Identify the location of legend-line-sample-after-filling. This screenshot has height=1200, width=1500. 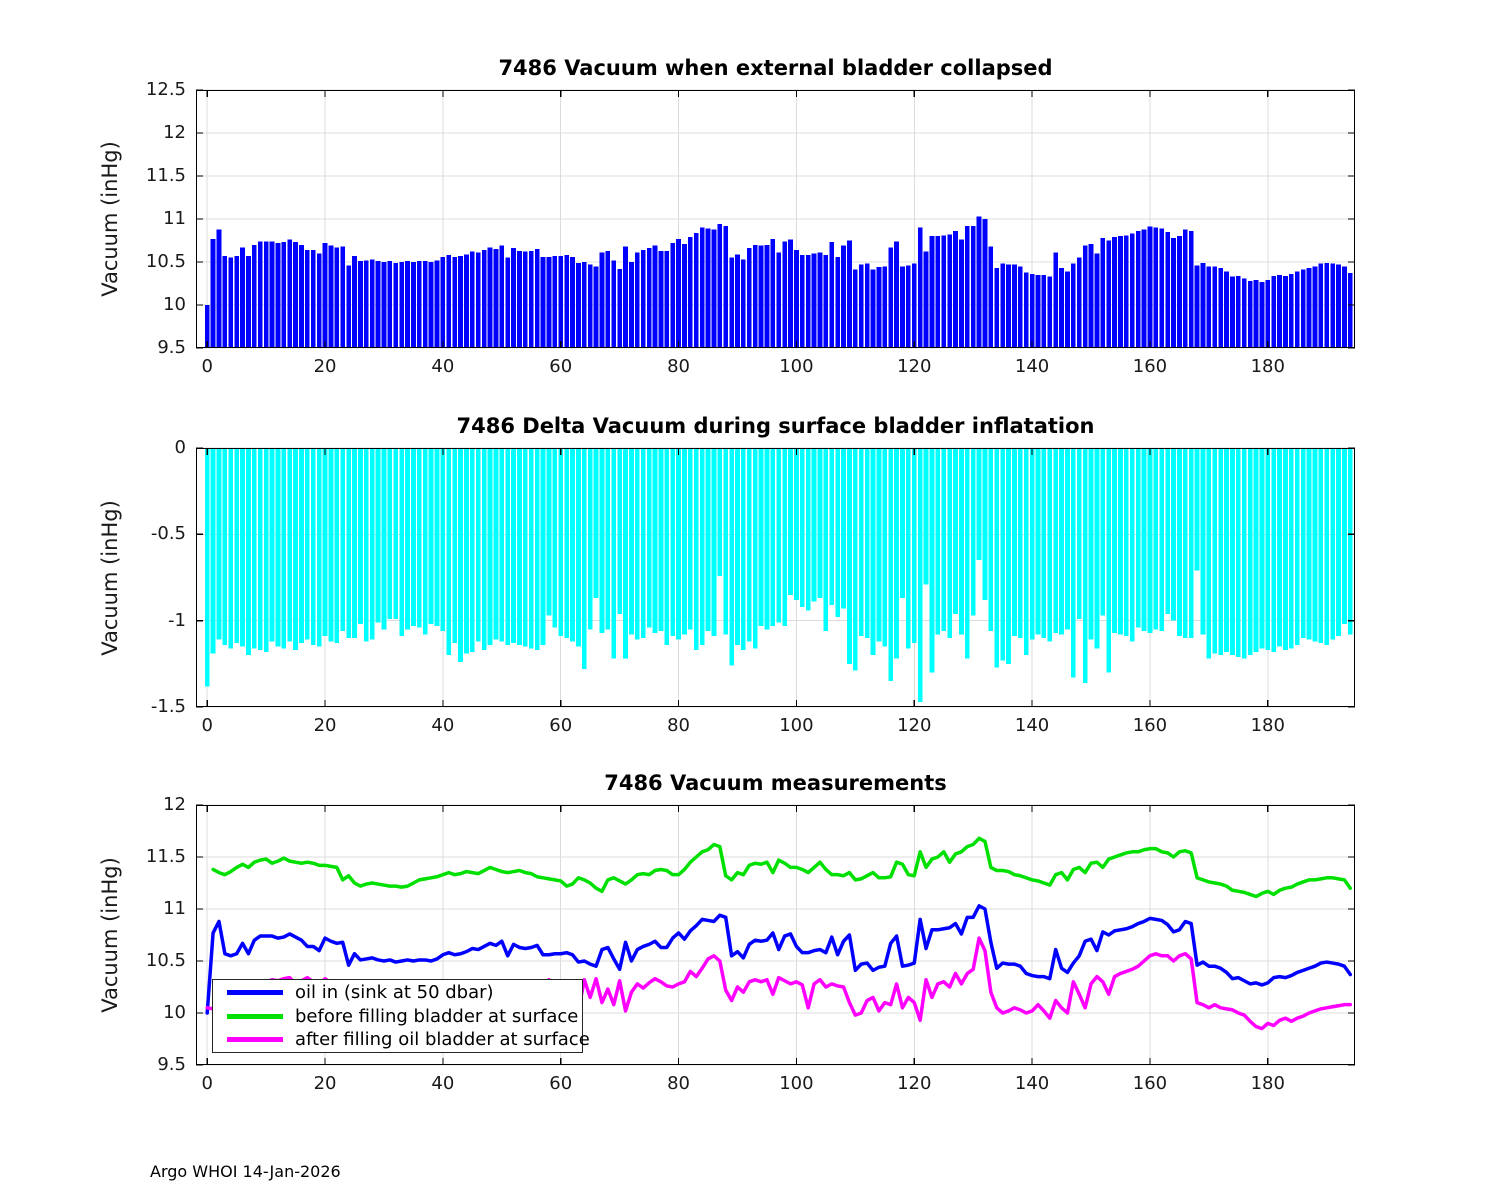
(255, 1039).